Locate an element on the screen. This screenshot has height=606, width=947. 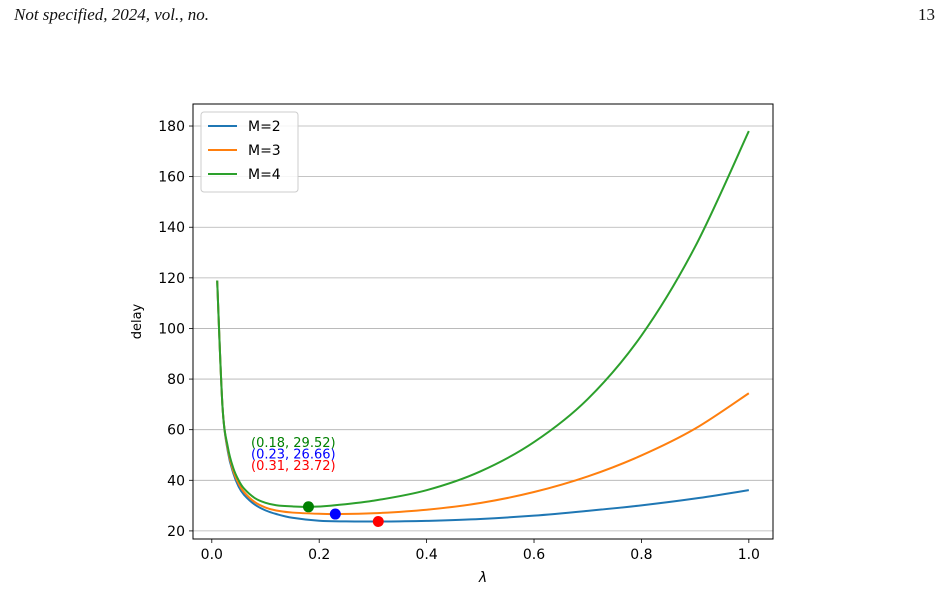
legend-label: M=4 is located at coordinates (264, 175).